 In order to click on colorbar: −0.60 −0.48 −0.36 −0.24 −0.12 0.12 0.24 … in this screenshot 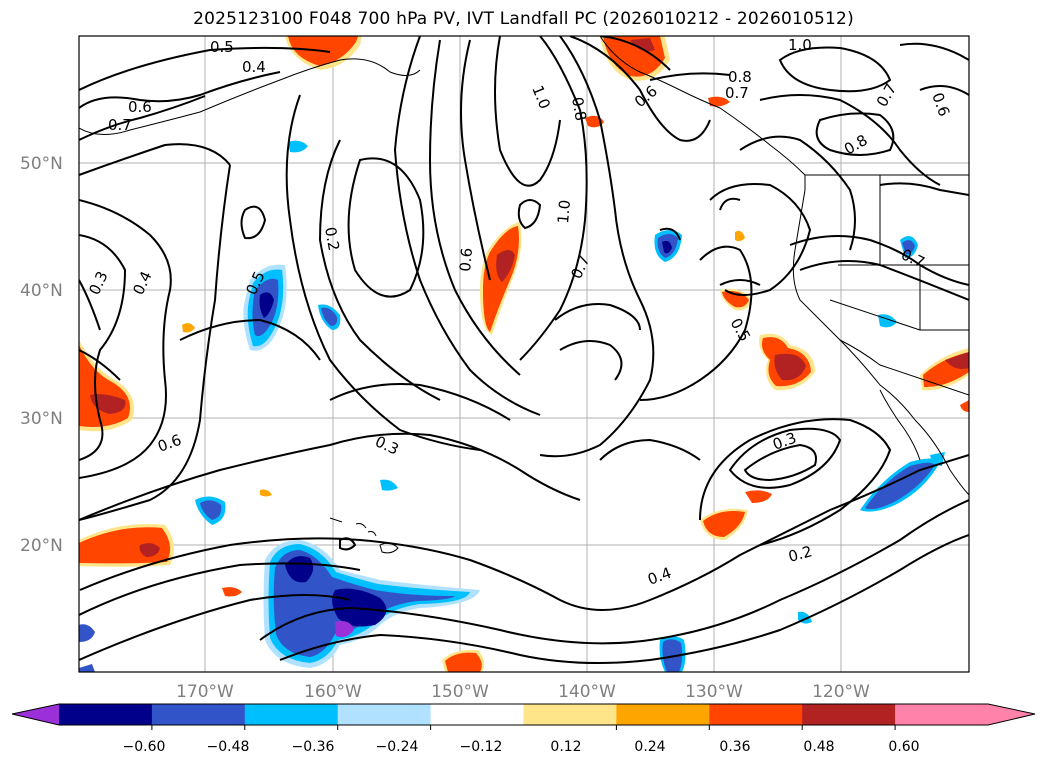, I will do `click(523, 729)`.